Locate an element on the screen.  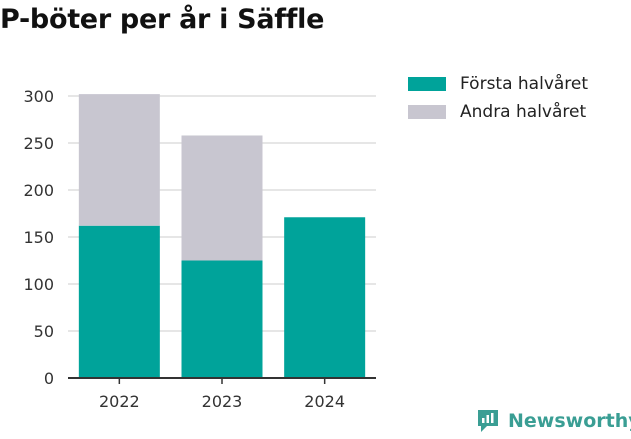
chart-title: P-böter per år i Säffle is located at coordinates (162, 19).